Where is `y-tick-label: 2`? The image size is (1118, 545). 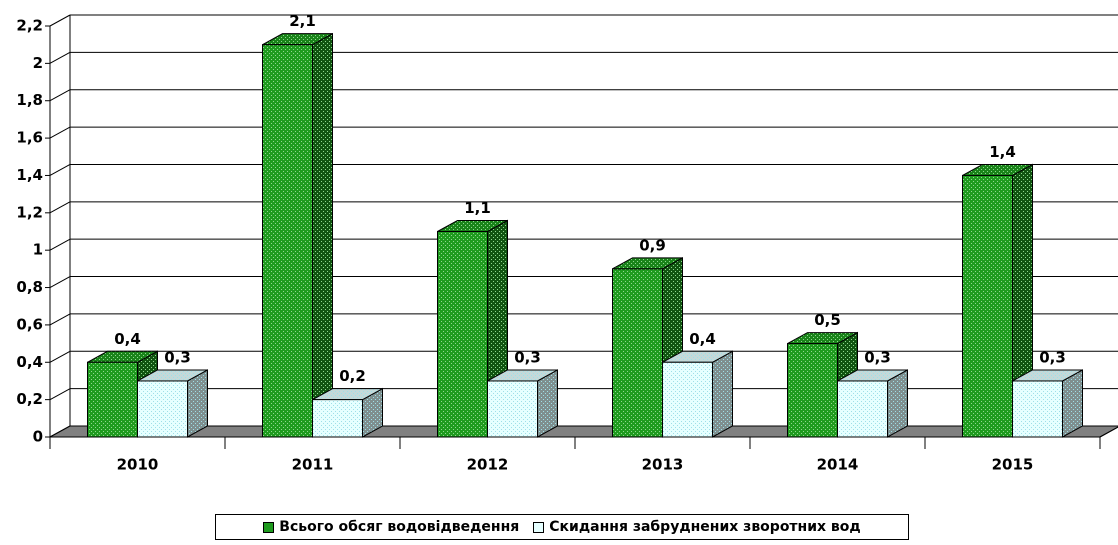
y-tick-label: 2 is located at coordinates (38, 63).